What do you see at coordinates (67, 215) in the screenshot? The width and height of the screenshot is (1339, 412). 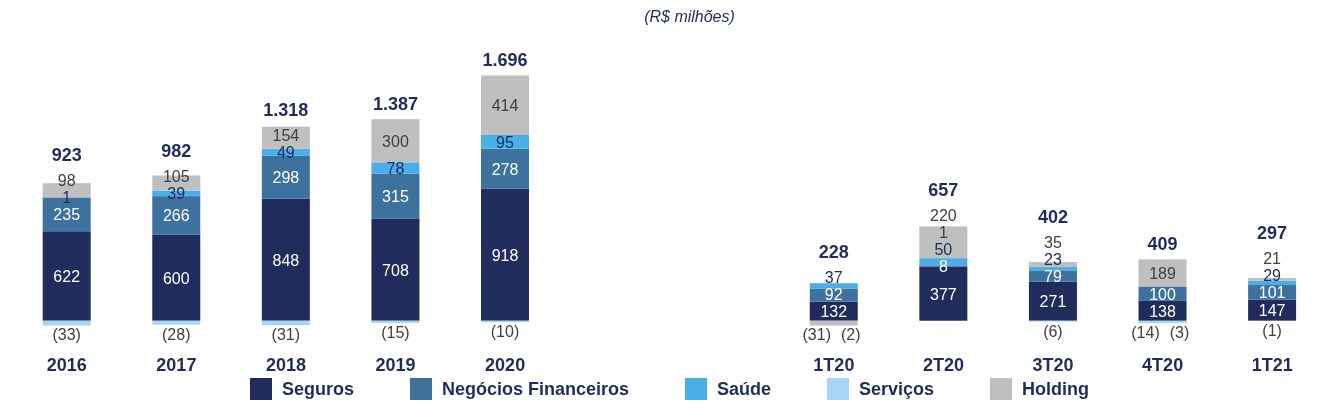 I see `data-label: 235` at bounding box center [67, 215].